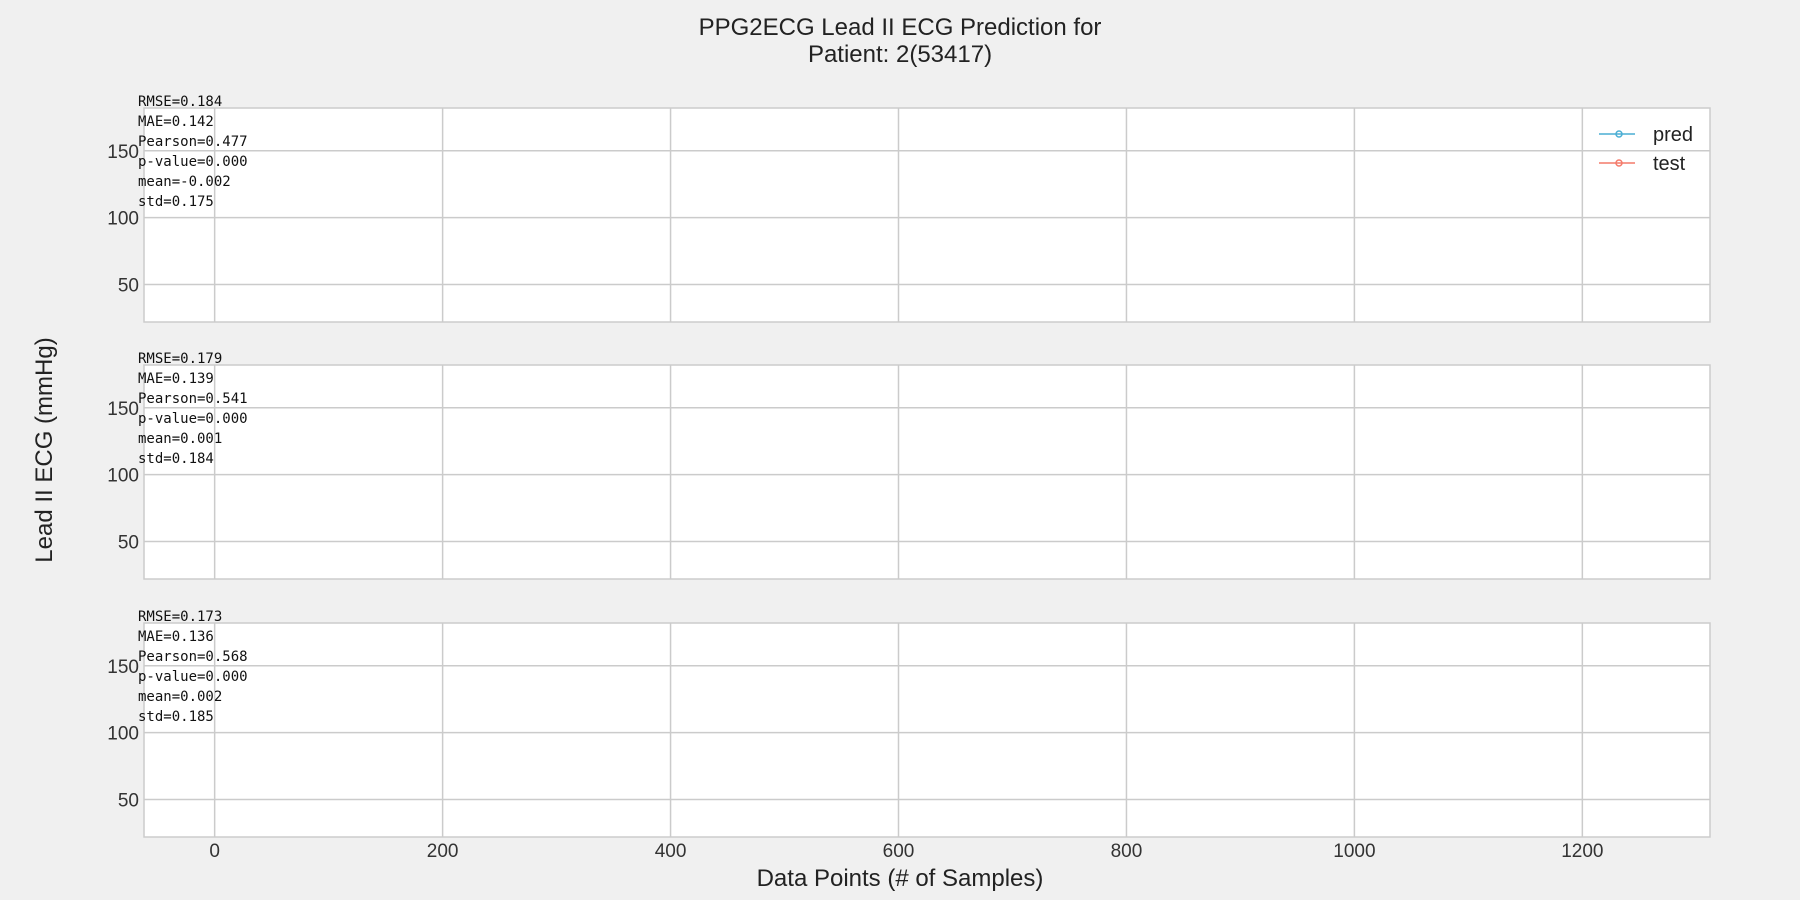 Image resolution: width=1800 pixels, height=900 pixels. What do you see at coordinates (176, 459) in the screenshot?
I see `stat-annotation: std=0.184` at bounding box center [176, 459].